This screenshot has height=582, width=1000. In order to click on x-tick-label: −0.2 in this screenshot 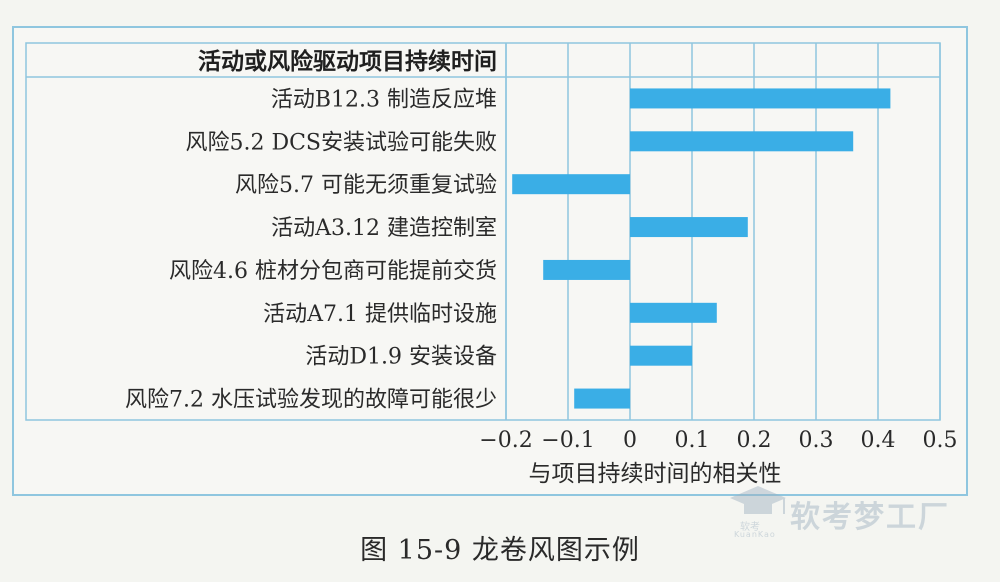, I will do `click(505, 440)`.